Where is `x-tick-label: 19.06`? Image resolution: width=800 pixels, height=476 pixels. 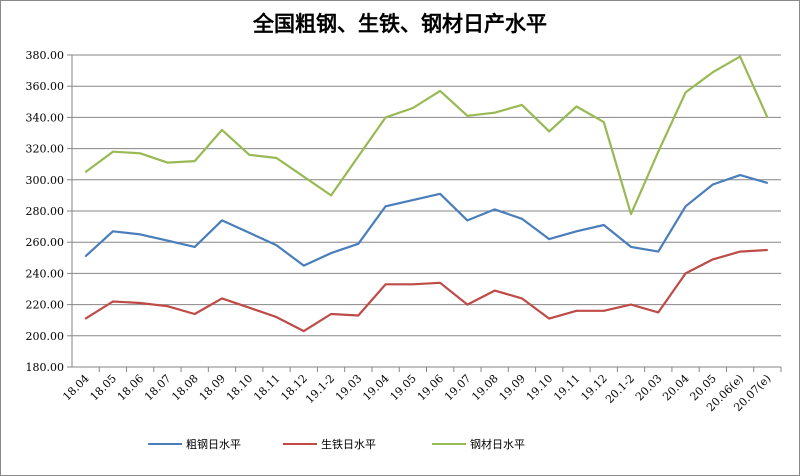 x-tick-label: 19.06 is located at coordinates (430, 387).